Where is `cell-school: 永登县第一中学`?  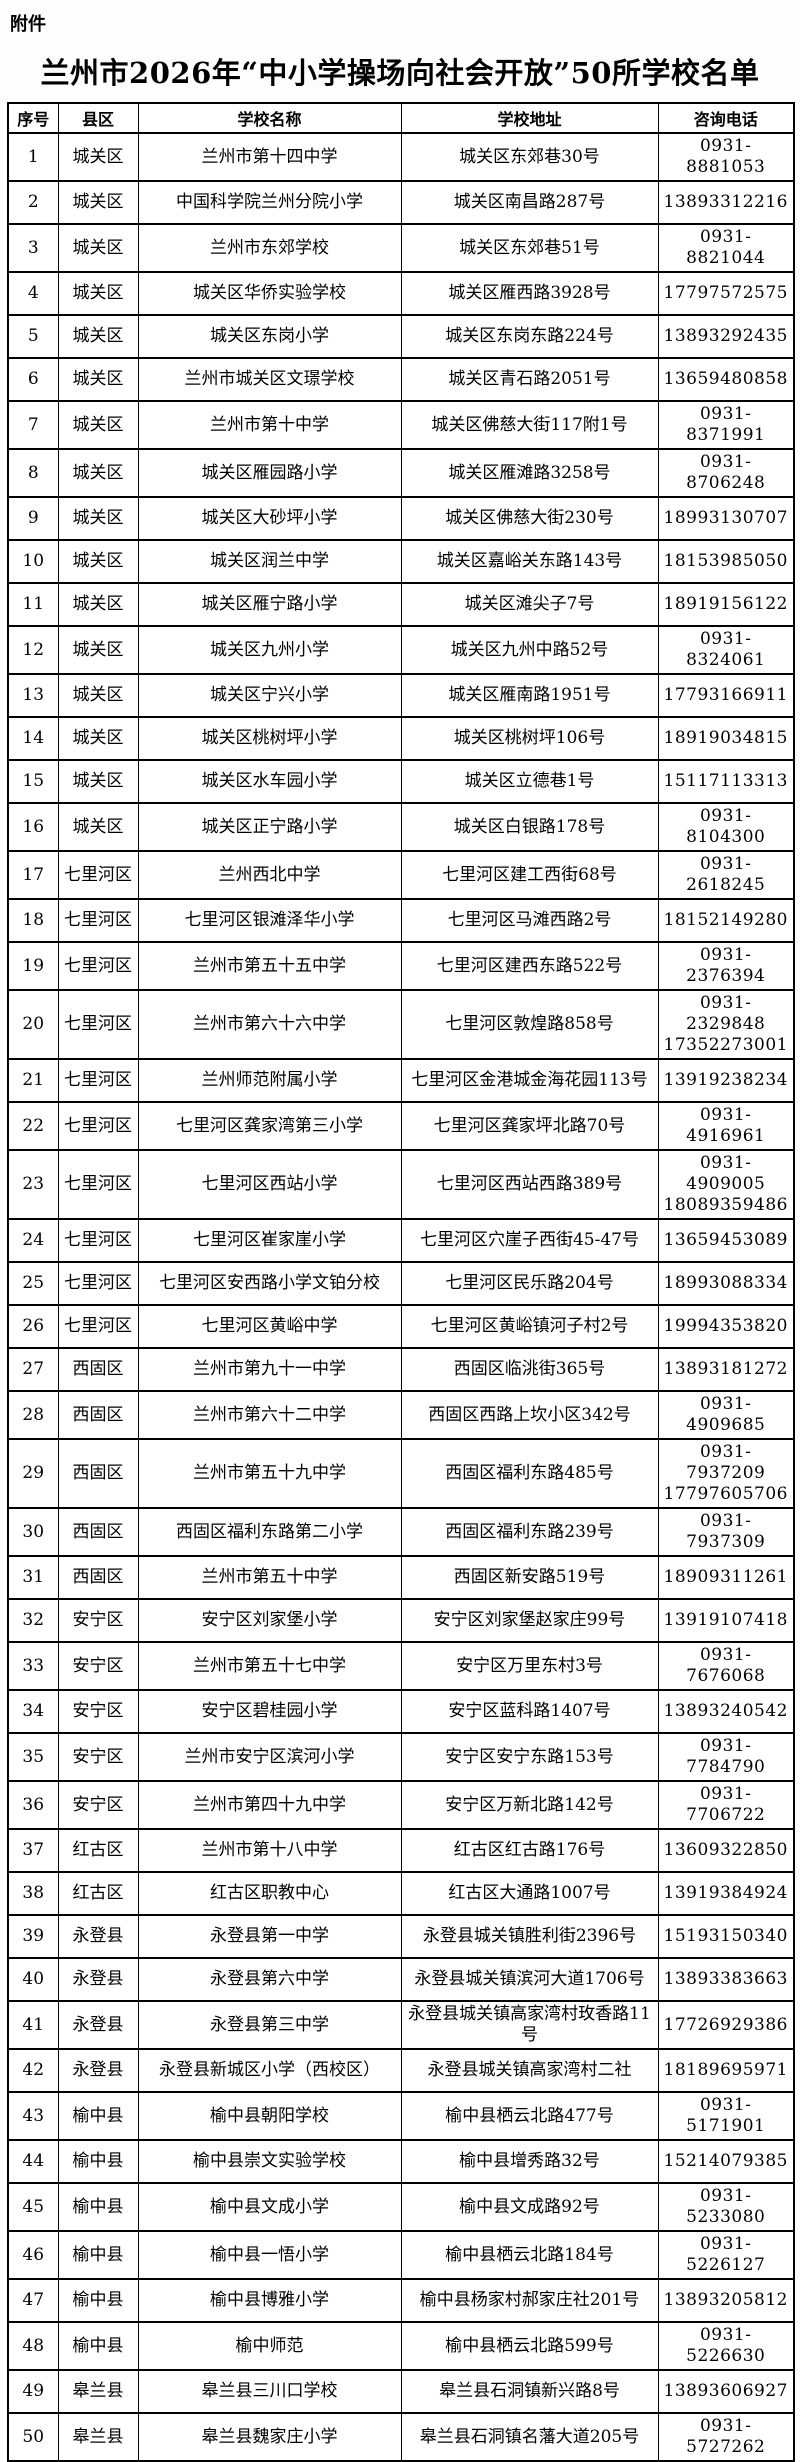
cell-school: 永登县第一中学 is located at coordinates (269, 1936).